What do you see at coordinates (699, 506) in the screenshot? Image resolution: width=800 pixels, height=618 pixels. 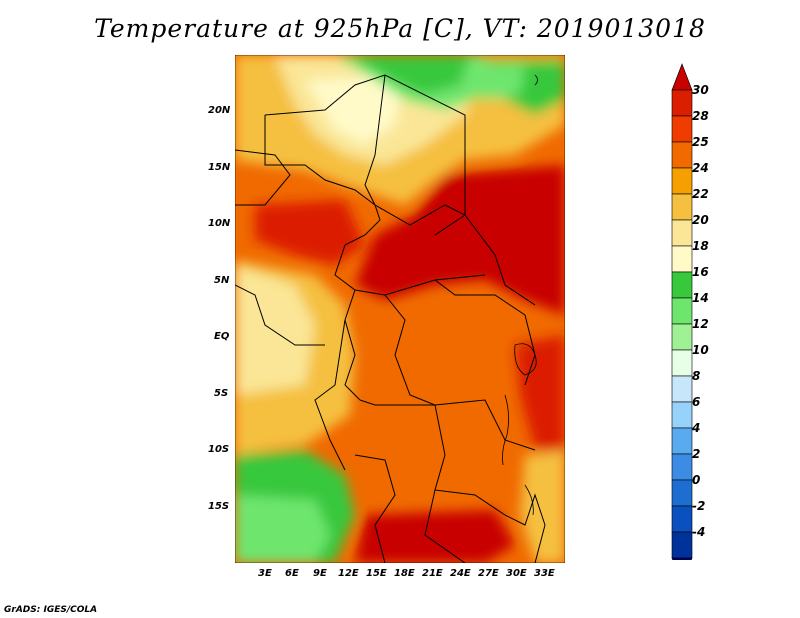 I see `colorbar-label: -2` at bounding box center [699, 506].